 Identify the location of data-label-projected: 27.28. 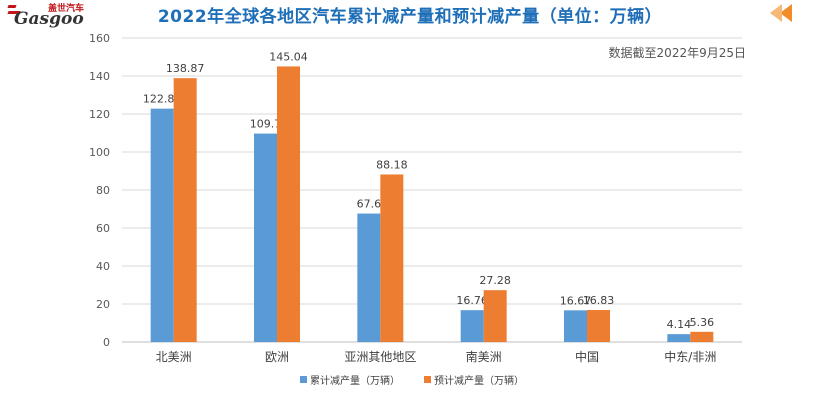
(495, 280).